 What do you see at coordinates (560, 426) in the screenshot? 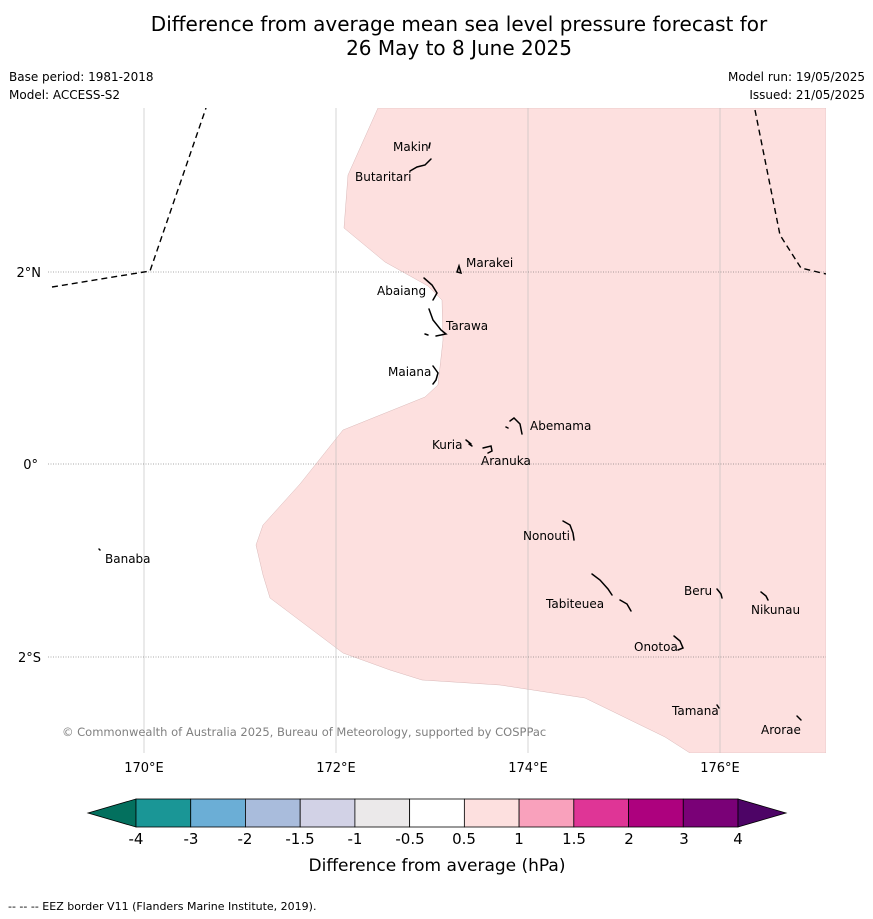
I see `label-abemama: Abemama` at bounding box center [560, 426].